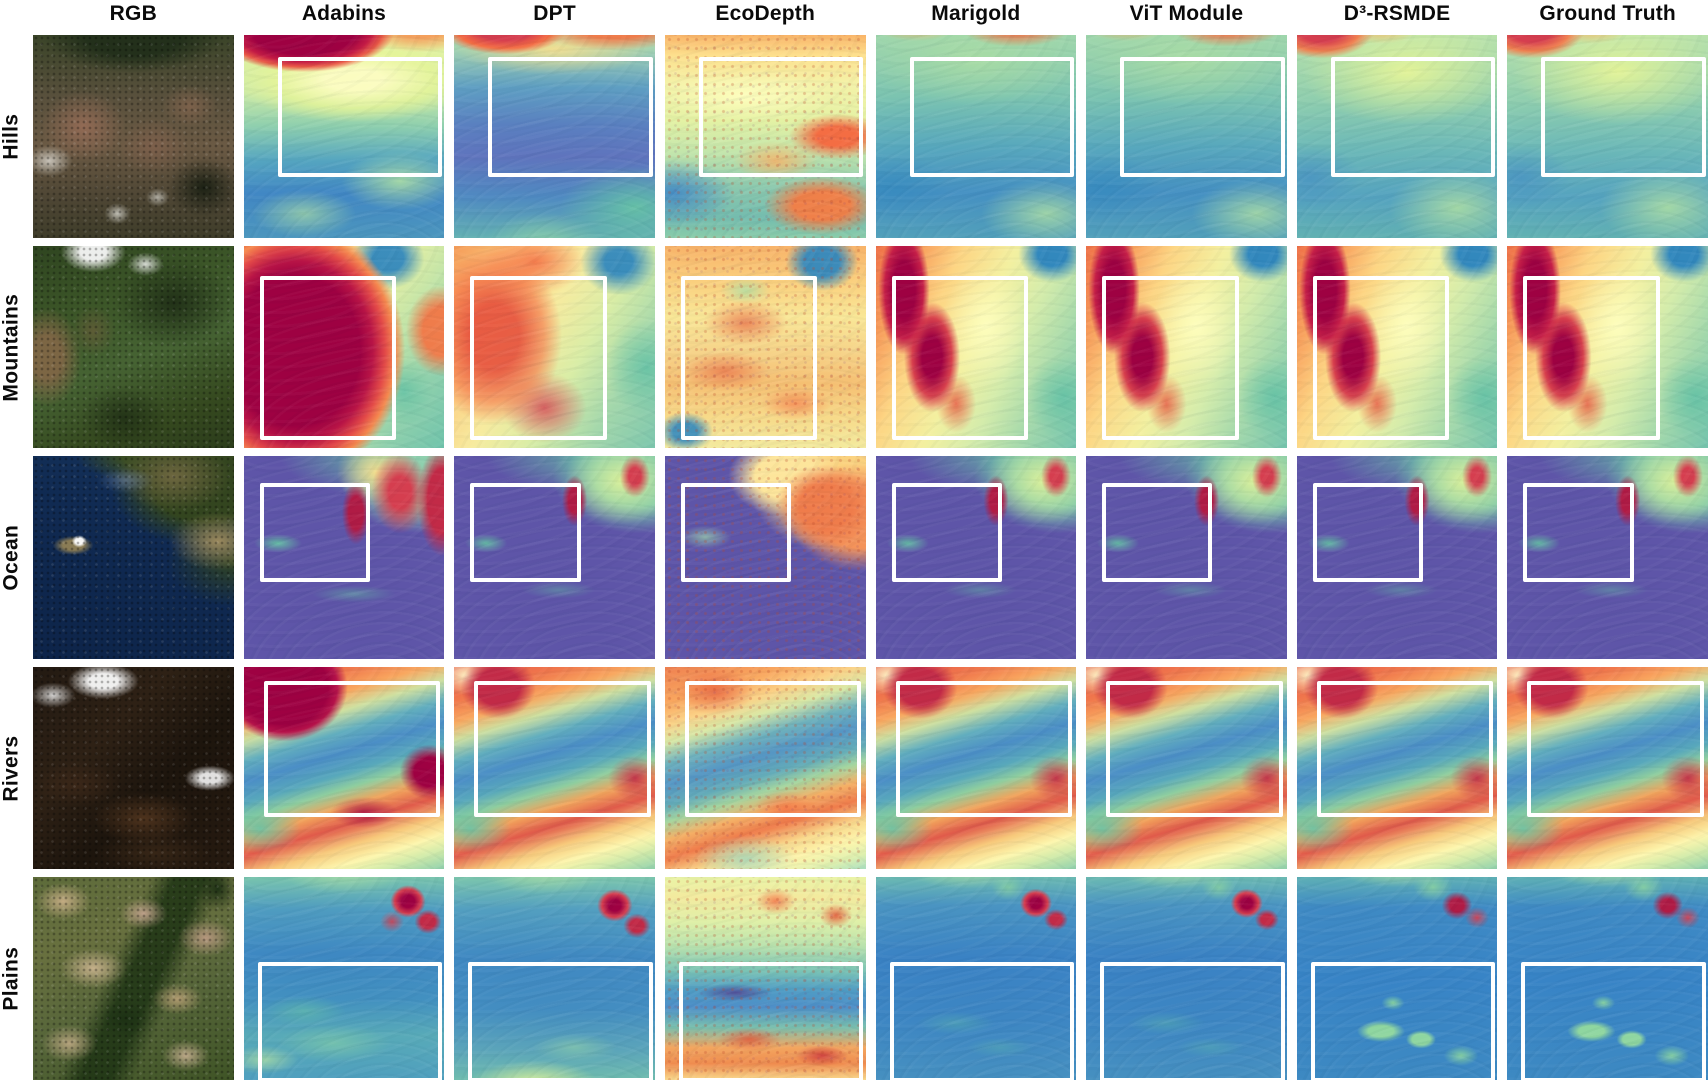 The height and width of the screenshot is (1080, 1708). Describe the element at coordinates (11, 347) in the screenshot. I see `row-label-mountains: Mountains` at that location.